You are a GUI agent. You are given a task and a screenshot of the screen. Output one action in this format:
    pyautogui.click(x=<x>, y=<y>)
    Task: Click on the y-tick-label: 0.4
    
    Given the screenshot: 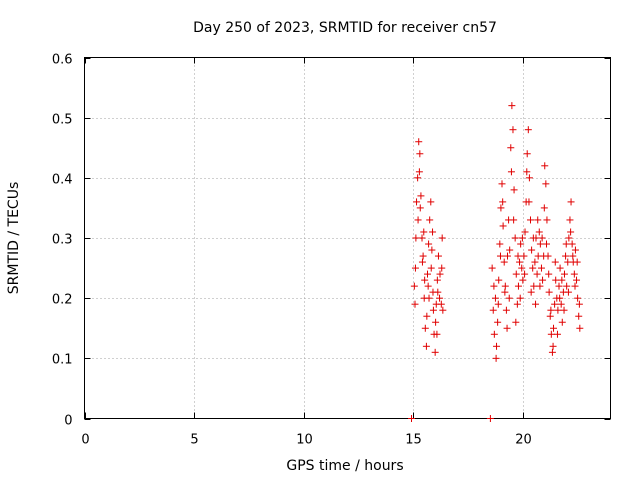 What is the action you would take?
    pyautogui.click(x=62, y=180)
    